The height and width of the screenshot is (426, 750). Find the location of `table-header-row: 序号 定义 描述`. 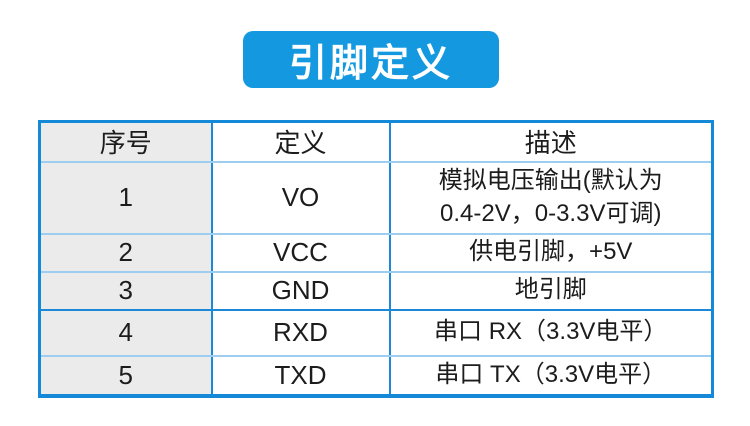

table-header-row: 序号 定义 描述 is located at coordinates (376, 142).